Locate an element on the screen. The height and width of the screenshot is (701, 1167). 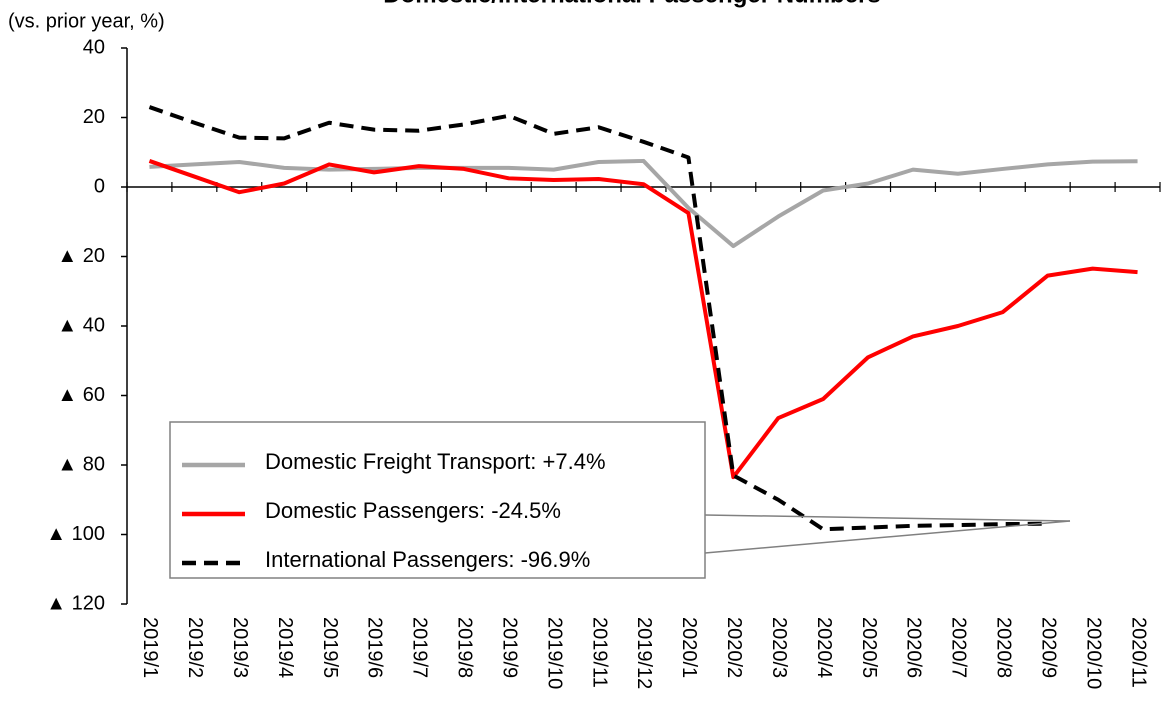
y-tick-label: 40 is located at coordinates (94, 47).